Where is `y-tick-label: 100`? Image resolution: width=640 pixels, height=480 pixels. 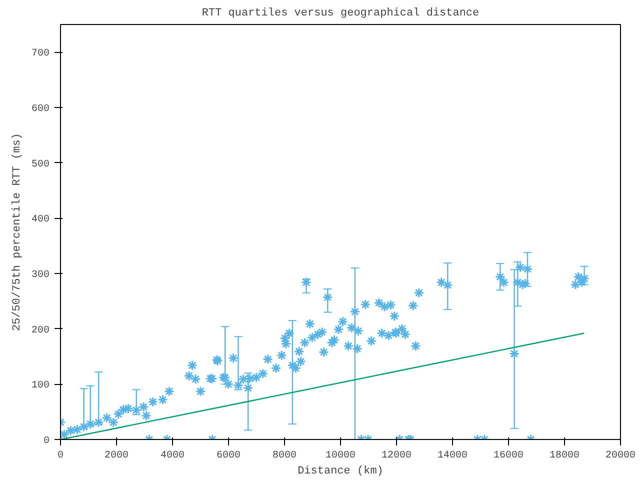
y-tick-label: 100 is located at coordinates (40, 386).